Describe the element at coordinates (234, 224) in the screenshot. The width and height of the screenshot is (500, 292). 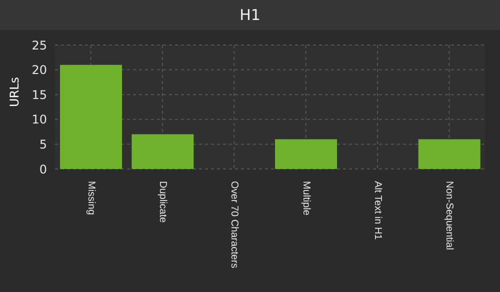
I see `x-tick-label: Over 70 Characters` at that location.